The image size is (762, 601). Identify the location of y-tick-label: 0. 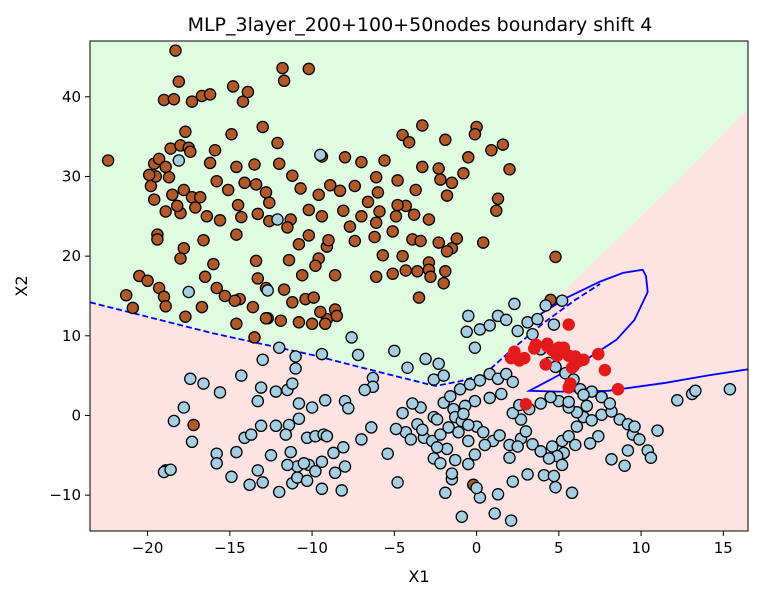
(76, 415).